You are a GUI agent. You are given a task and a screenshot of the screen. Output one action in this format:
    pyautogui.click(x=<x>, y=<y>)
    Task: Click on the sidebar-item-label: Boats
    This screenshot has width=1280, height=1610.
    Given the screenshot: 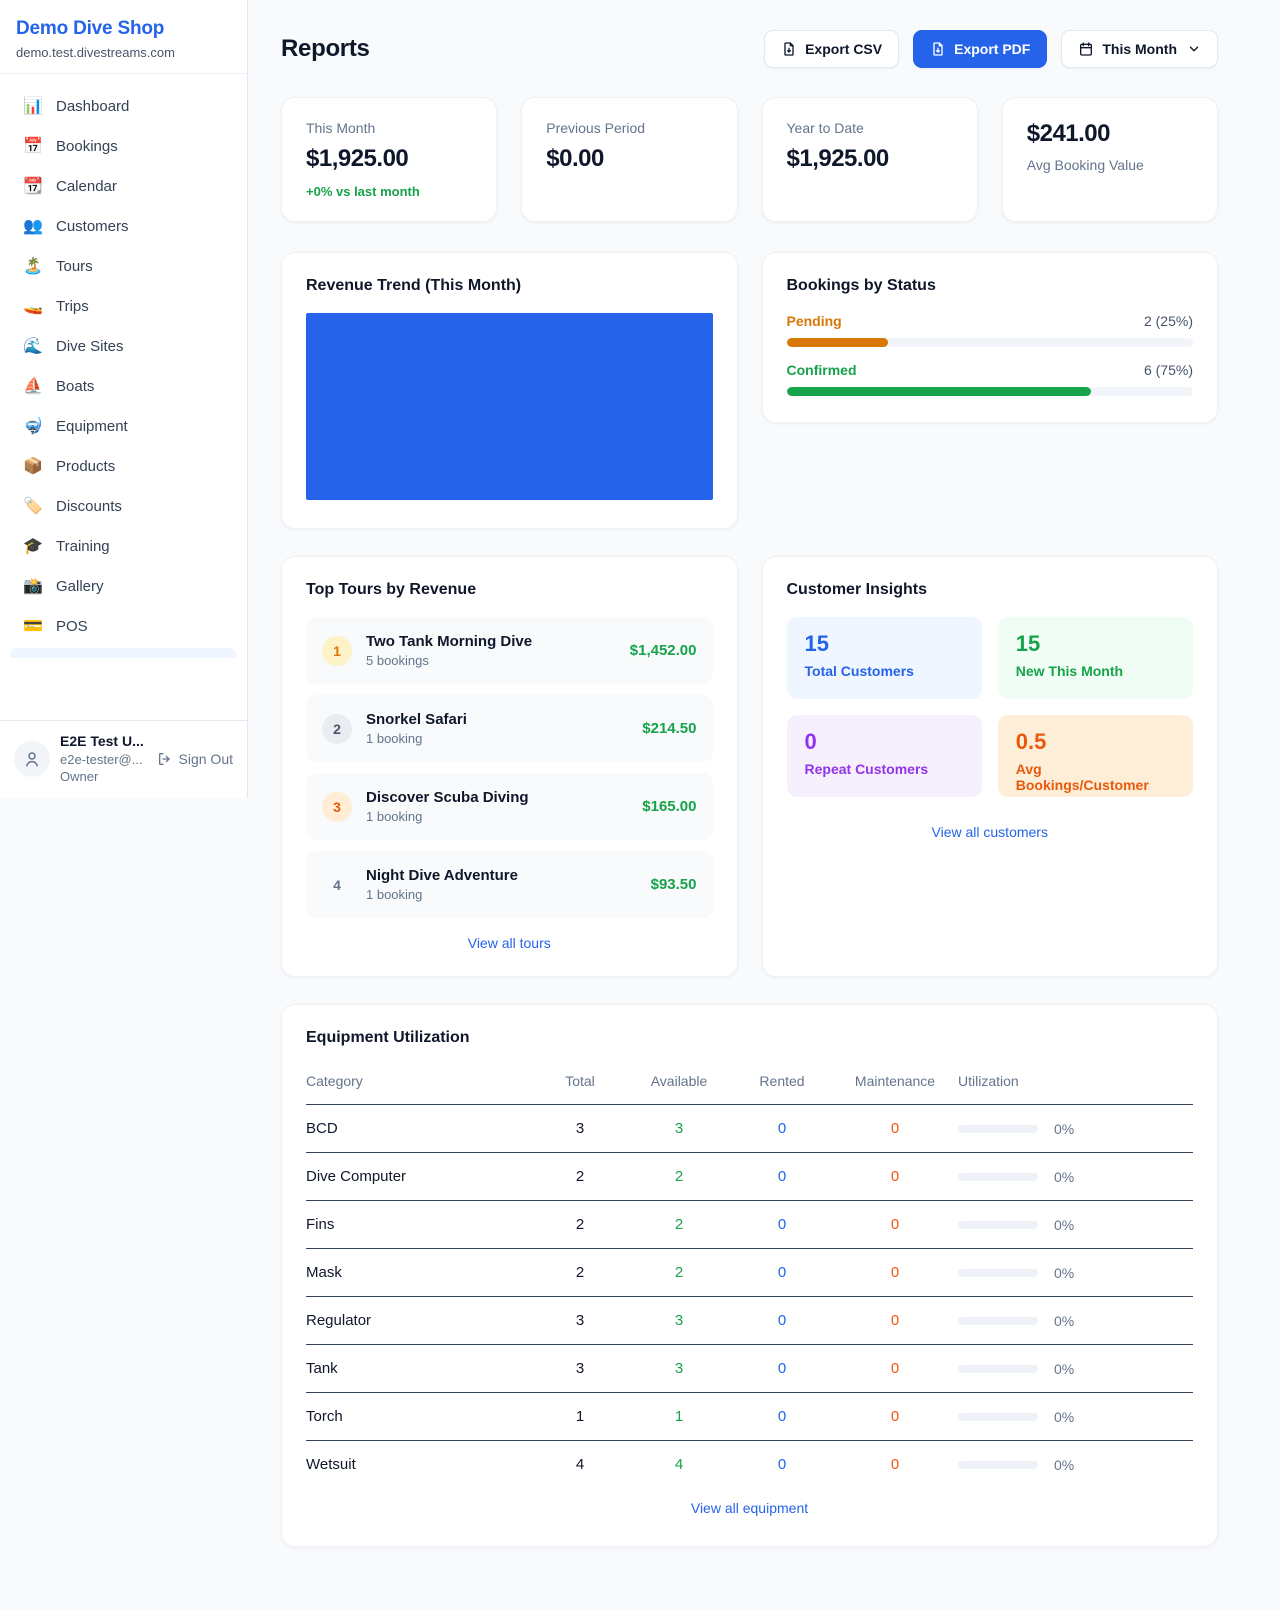 What is the action you would take?
    pyautogui.click(x=75, y=386)
    